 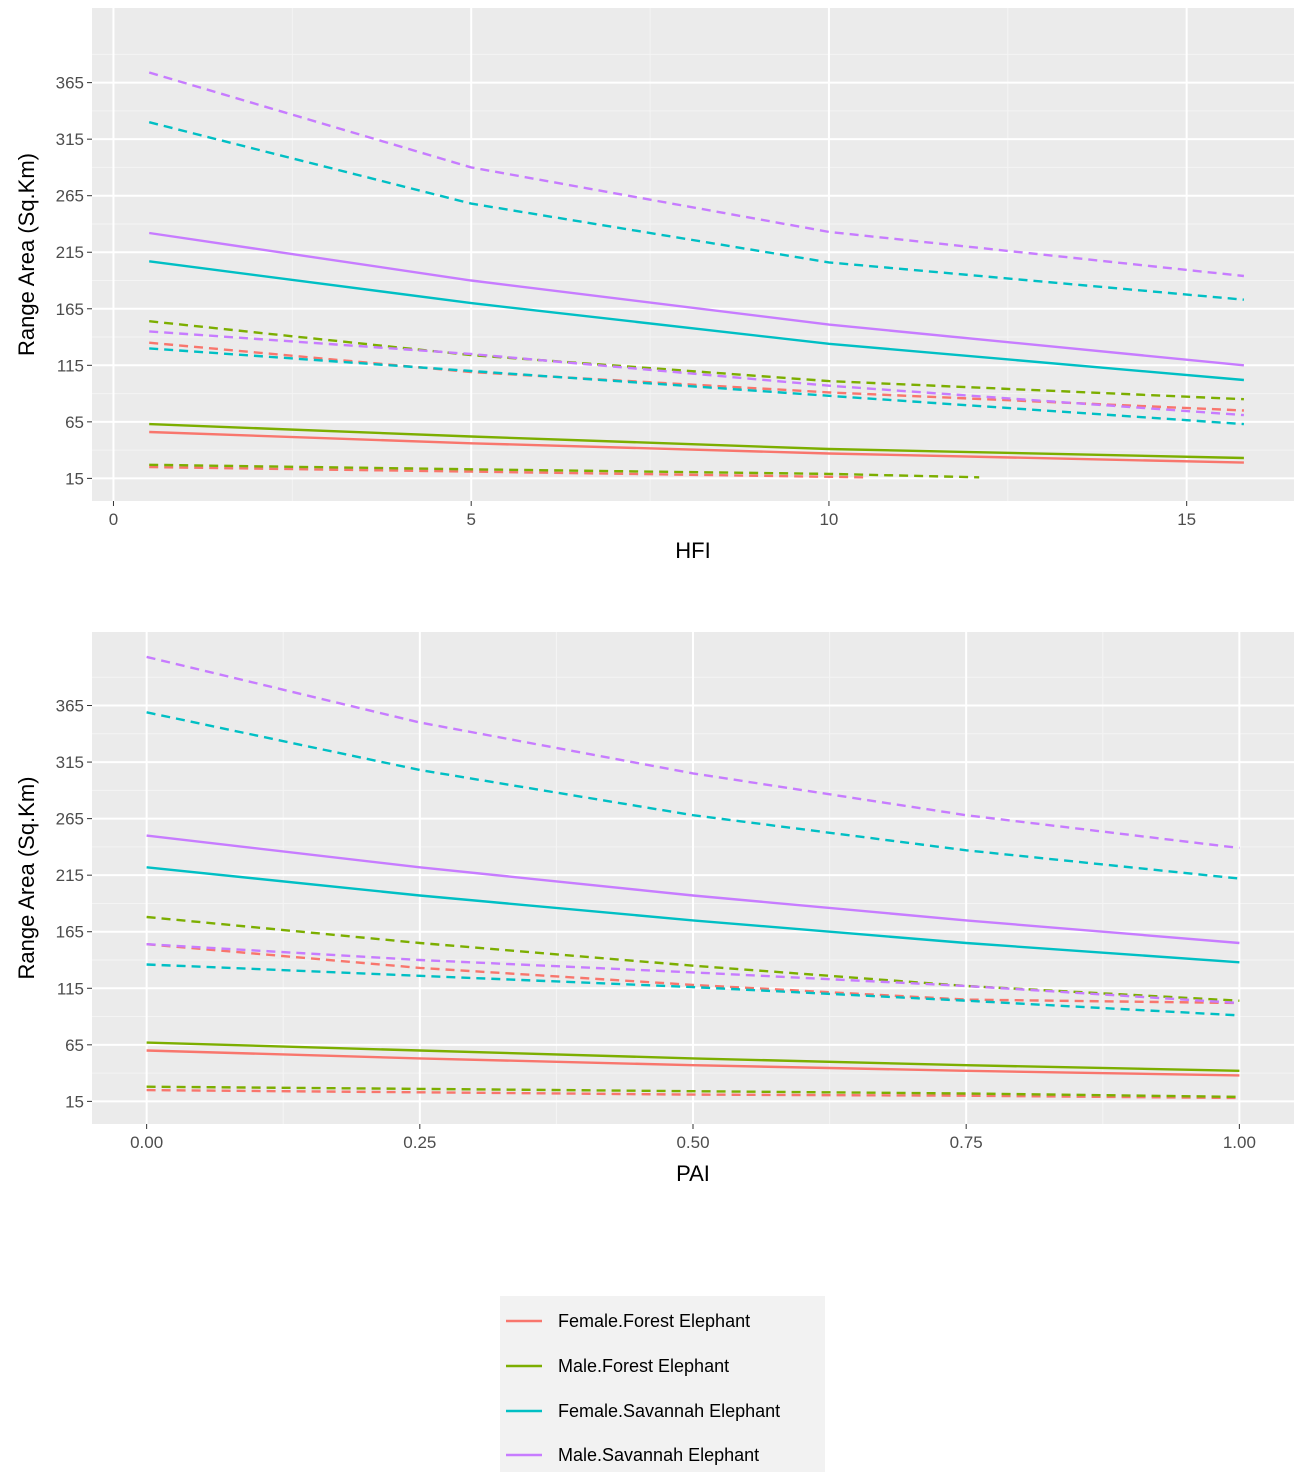 I want to click on legend-label: Female.Savannah Elephant, so click(x=669, y=1411).